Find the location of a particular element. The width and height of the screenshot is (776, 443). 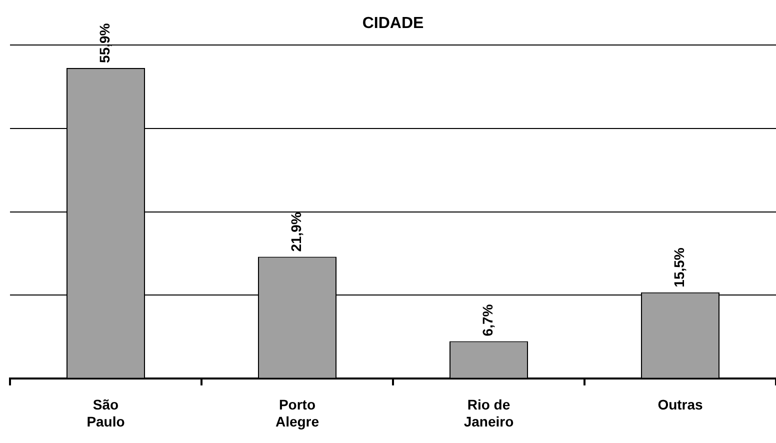

data-label: 15,5% is located at coordinates (679, 267).